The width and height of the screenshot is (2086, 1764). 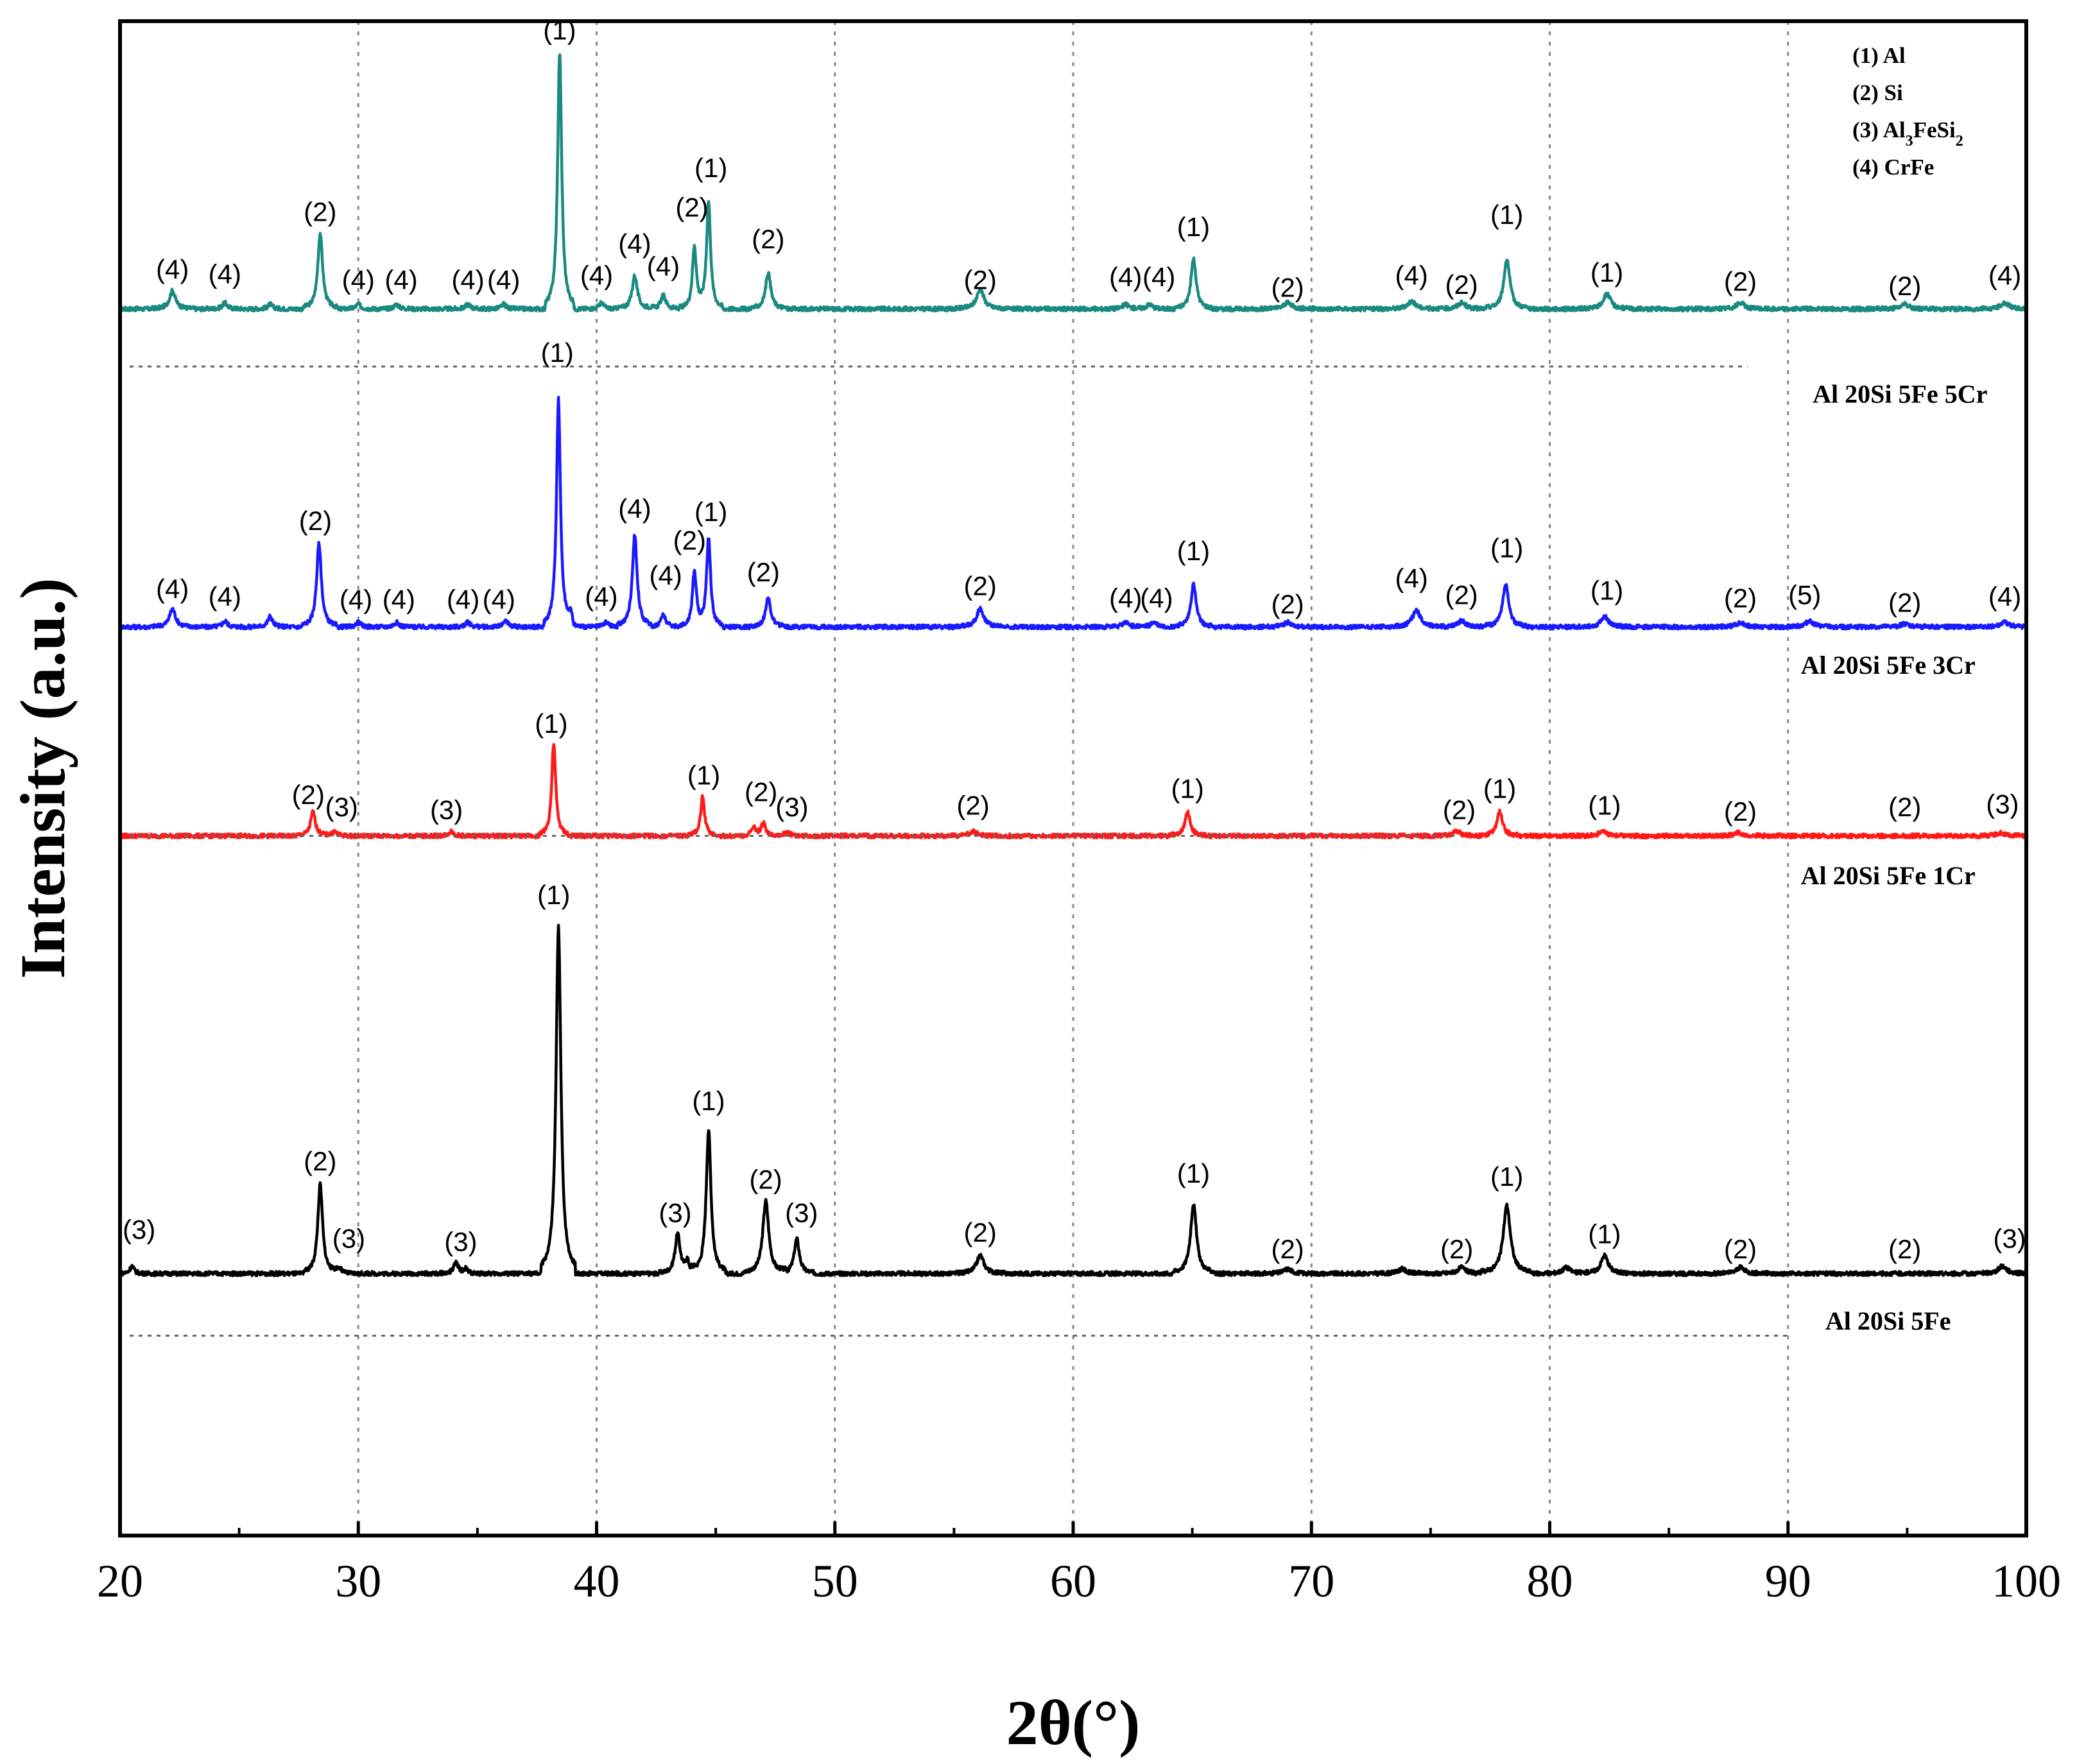 What do you see at coordinates (1550, 1581) in the screenshot?
I see `x-tick-label: 80` at bounding box center [1550, 1581].